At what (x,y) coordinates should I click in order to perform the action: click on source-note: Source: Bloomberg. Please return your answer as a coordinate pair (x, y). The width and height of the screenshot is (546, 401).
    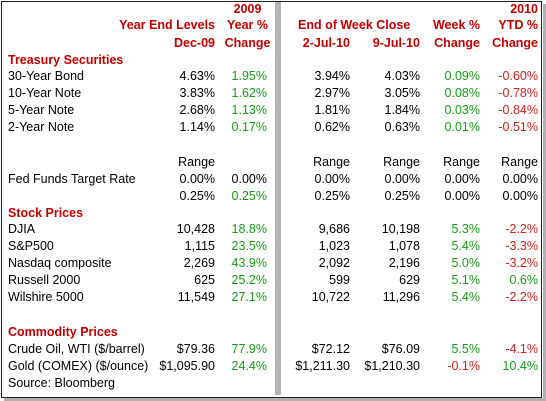
    Looking at the image, I should click on (62, 383).